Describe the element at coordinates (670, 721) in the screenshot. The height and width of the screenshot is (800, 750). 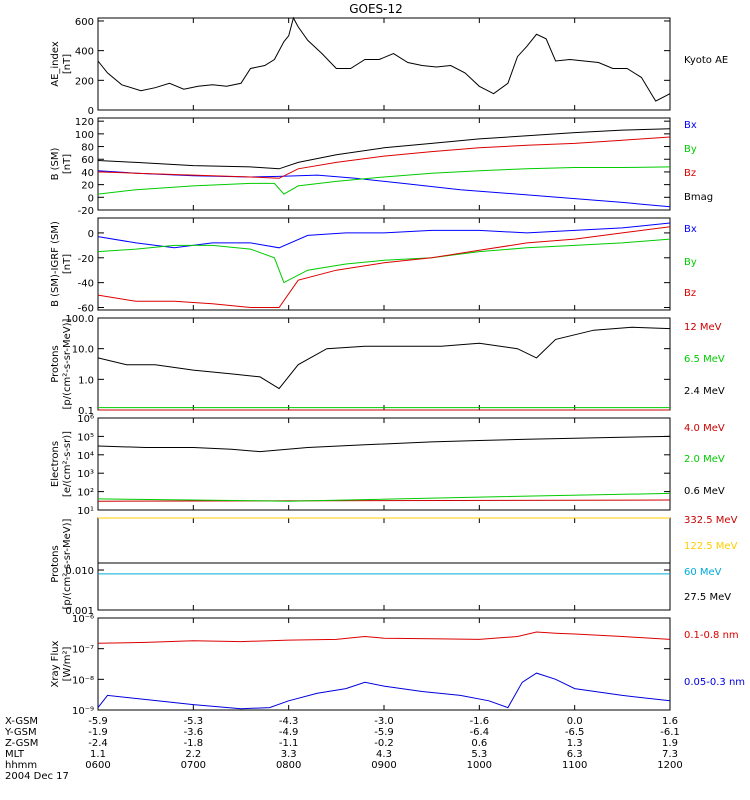
I see `x-row-value: 1.6` at that location.